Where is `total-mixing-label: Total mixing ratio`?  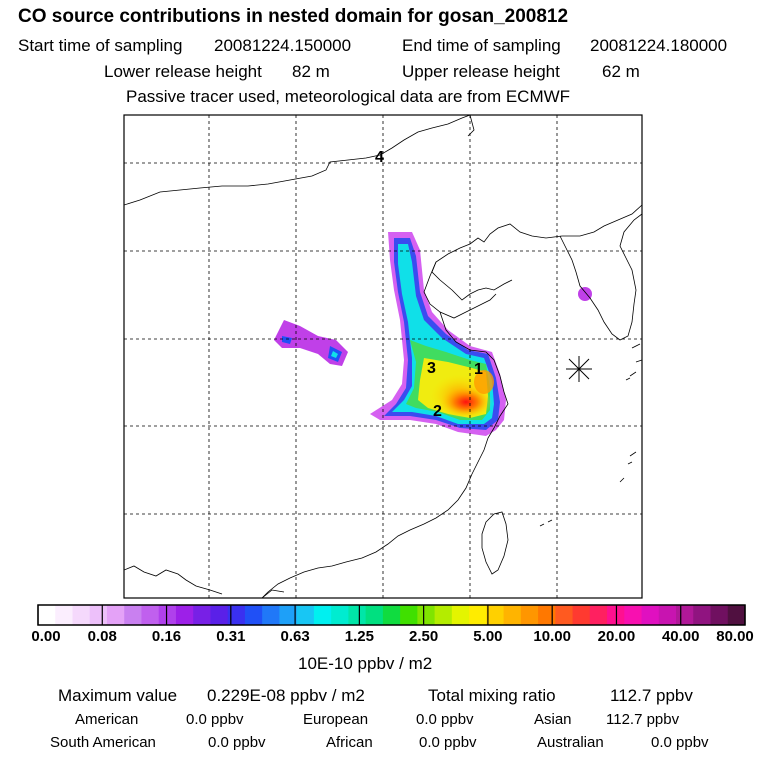 total-mixing-label: Total mixing ratio is located at coordinates (492, 695).